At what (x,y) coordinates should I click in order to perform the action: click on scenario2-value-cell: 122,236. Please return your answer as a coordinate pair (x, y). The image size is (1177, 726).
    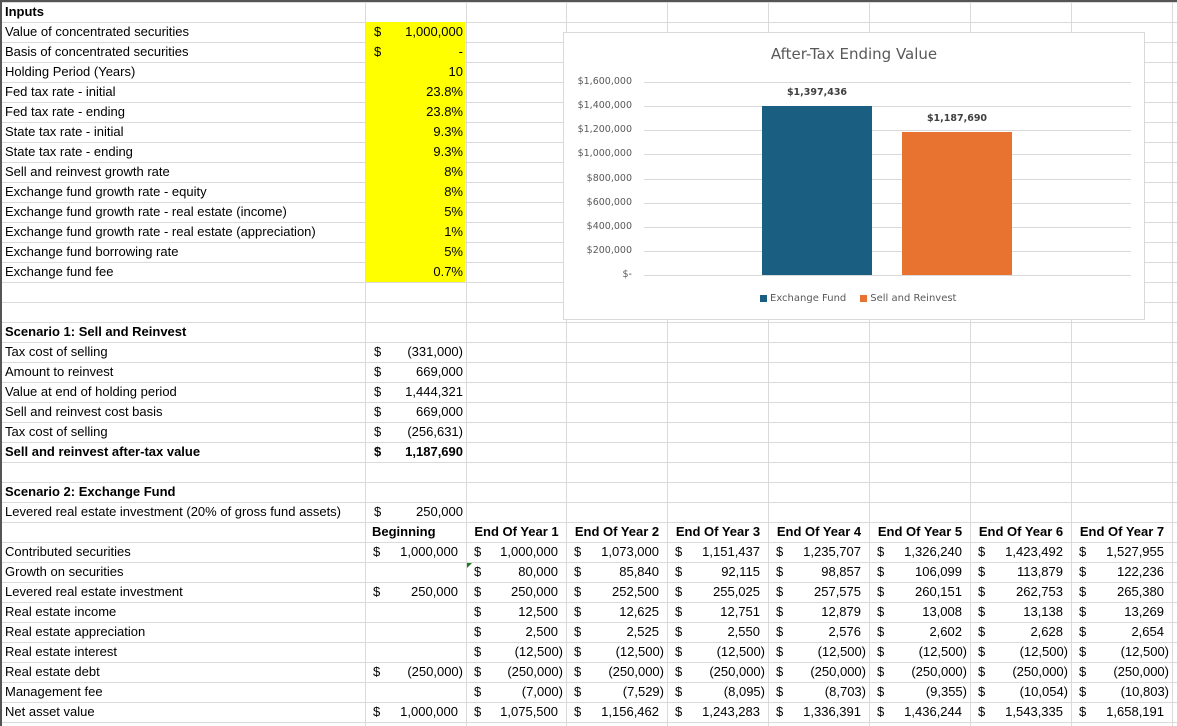
    Looking at the image, I should click on (1140, 571).